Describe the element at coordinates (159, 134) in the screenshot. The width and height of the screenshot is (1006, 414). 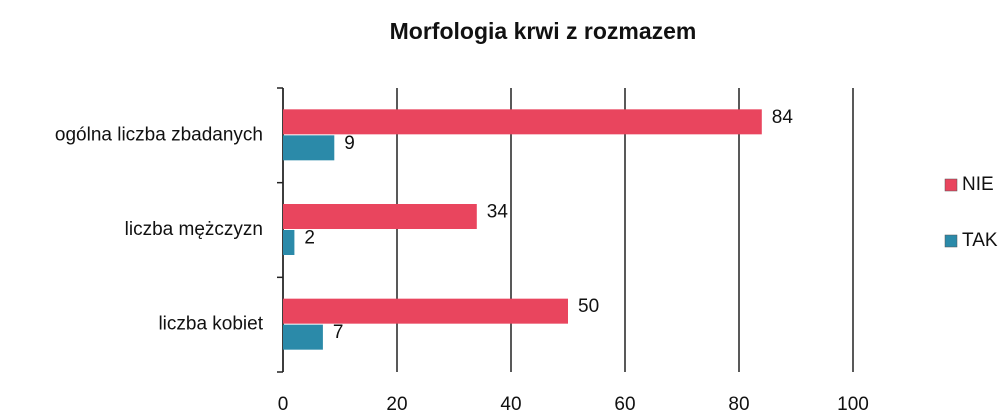
I see `y-tick-label: ogólna liczba zbadanych` at that location.